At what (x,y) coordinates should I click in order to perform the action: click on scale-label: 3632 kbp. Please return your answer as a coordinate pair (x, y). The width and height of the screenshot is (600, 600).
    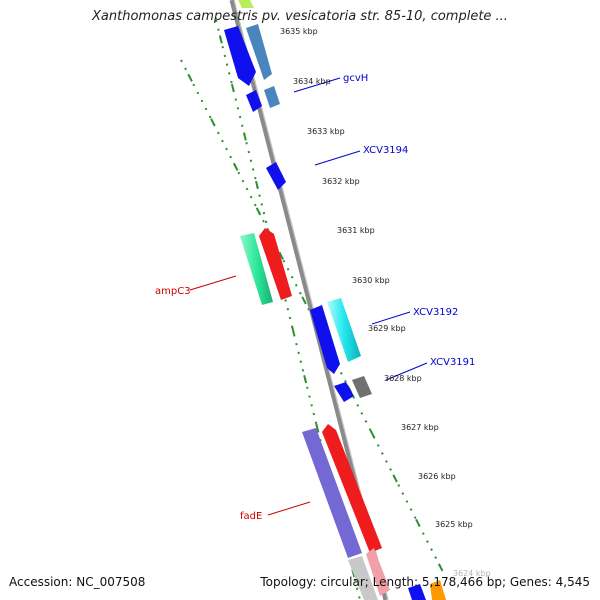
    Looking at the image, I should click on (341, 181).